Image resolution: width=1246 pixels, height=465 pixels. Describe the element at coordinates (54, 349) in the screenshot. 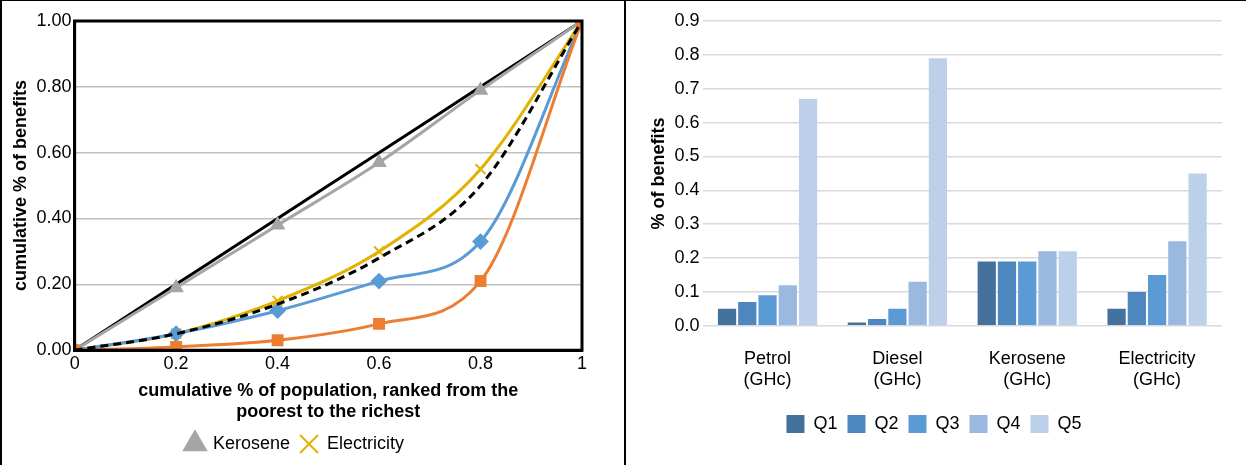

I see `y-tick-label: 0.00` at that location.